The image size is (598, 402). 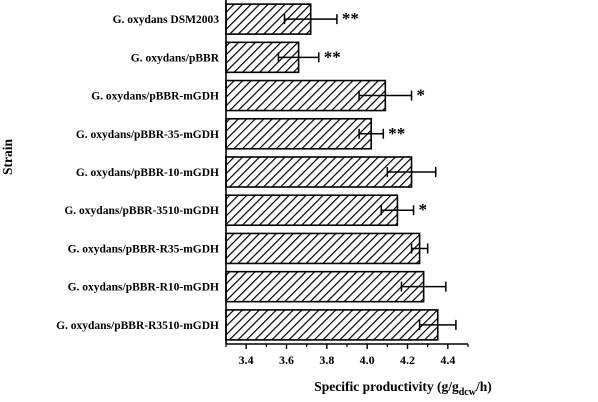 I want to click on x-axis-title-main: Specific productivity (g/g, so click(x=386, y=386).